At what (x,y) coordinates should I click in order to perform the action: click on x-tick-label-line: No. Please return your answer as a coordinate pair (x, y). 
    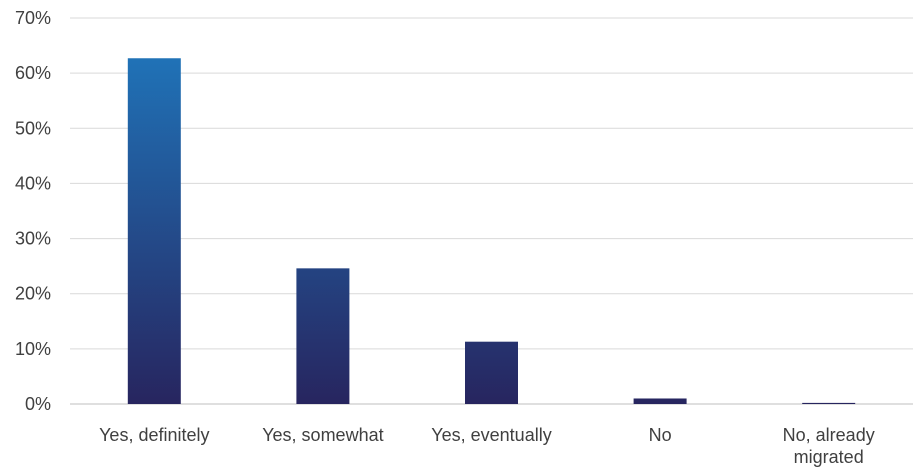
    Looking at the image, I should click on (660, 435).